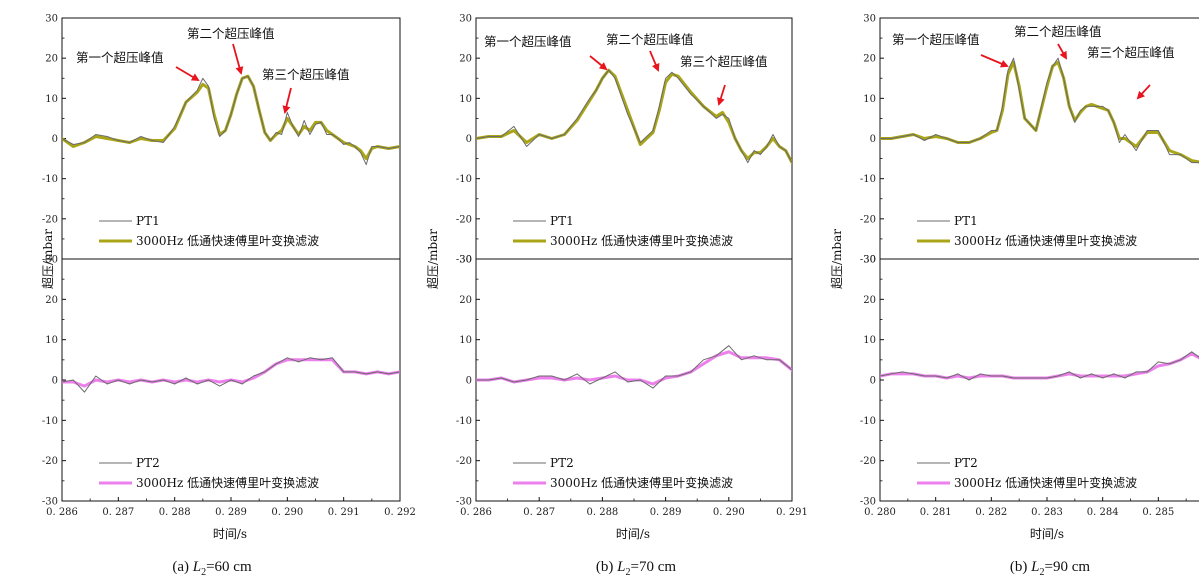  What do you see at coordinates (1068, 567) in the screenshot?
I see `caption-suffix: =90 cm` at bounding box center [1068, 567].